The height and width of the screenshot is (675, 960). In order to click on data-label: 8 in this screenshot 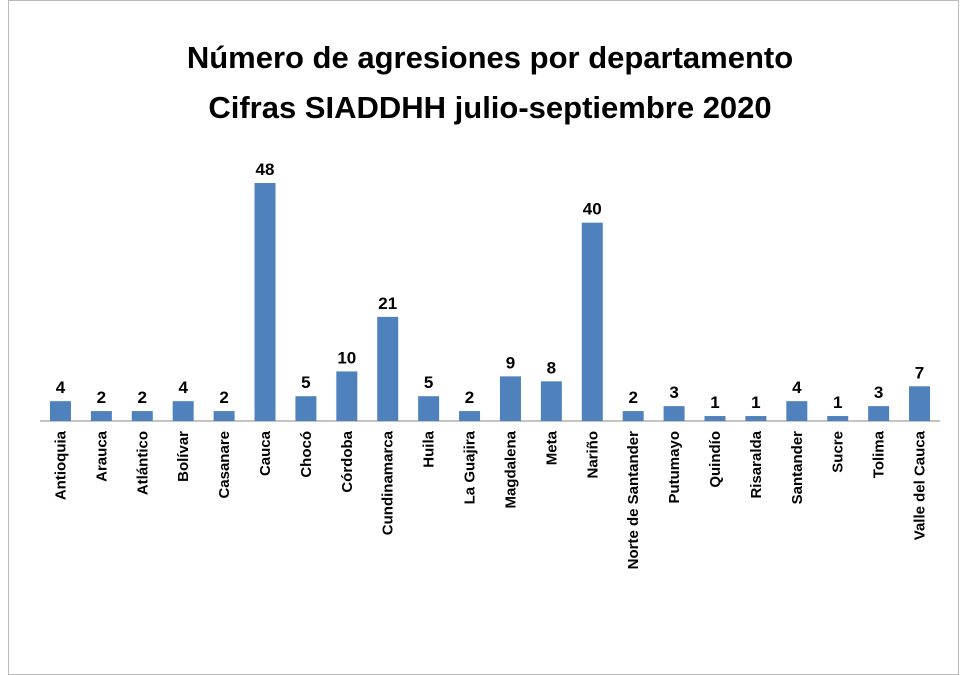, I will do `click(551, 367)`.